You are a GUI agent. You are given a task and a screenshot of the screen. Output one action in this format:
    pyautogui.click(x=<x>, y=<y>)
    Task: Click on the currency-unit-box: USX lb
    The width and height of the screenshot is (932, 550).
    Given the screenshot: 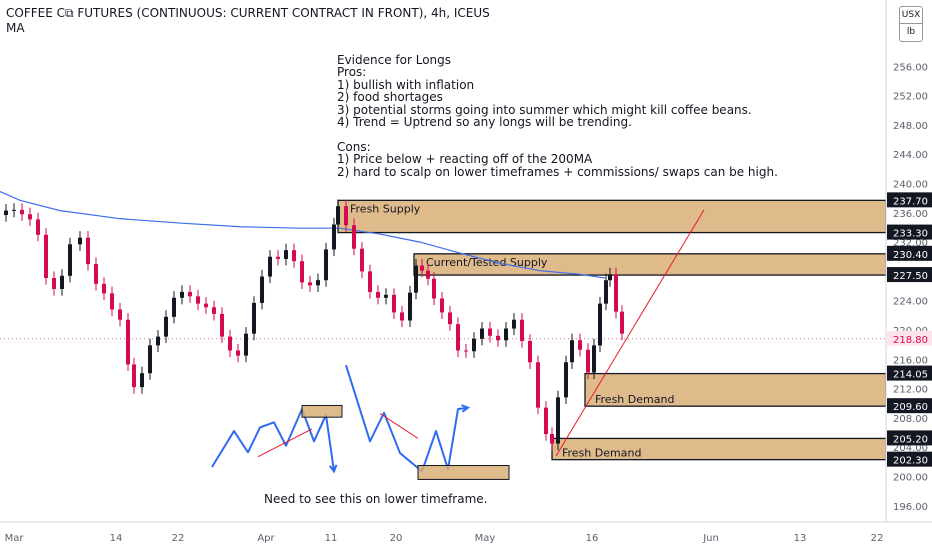 What is the action you would take?
    pyautogui.click(x=911, y=24)
    